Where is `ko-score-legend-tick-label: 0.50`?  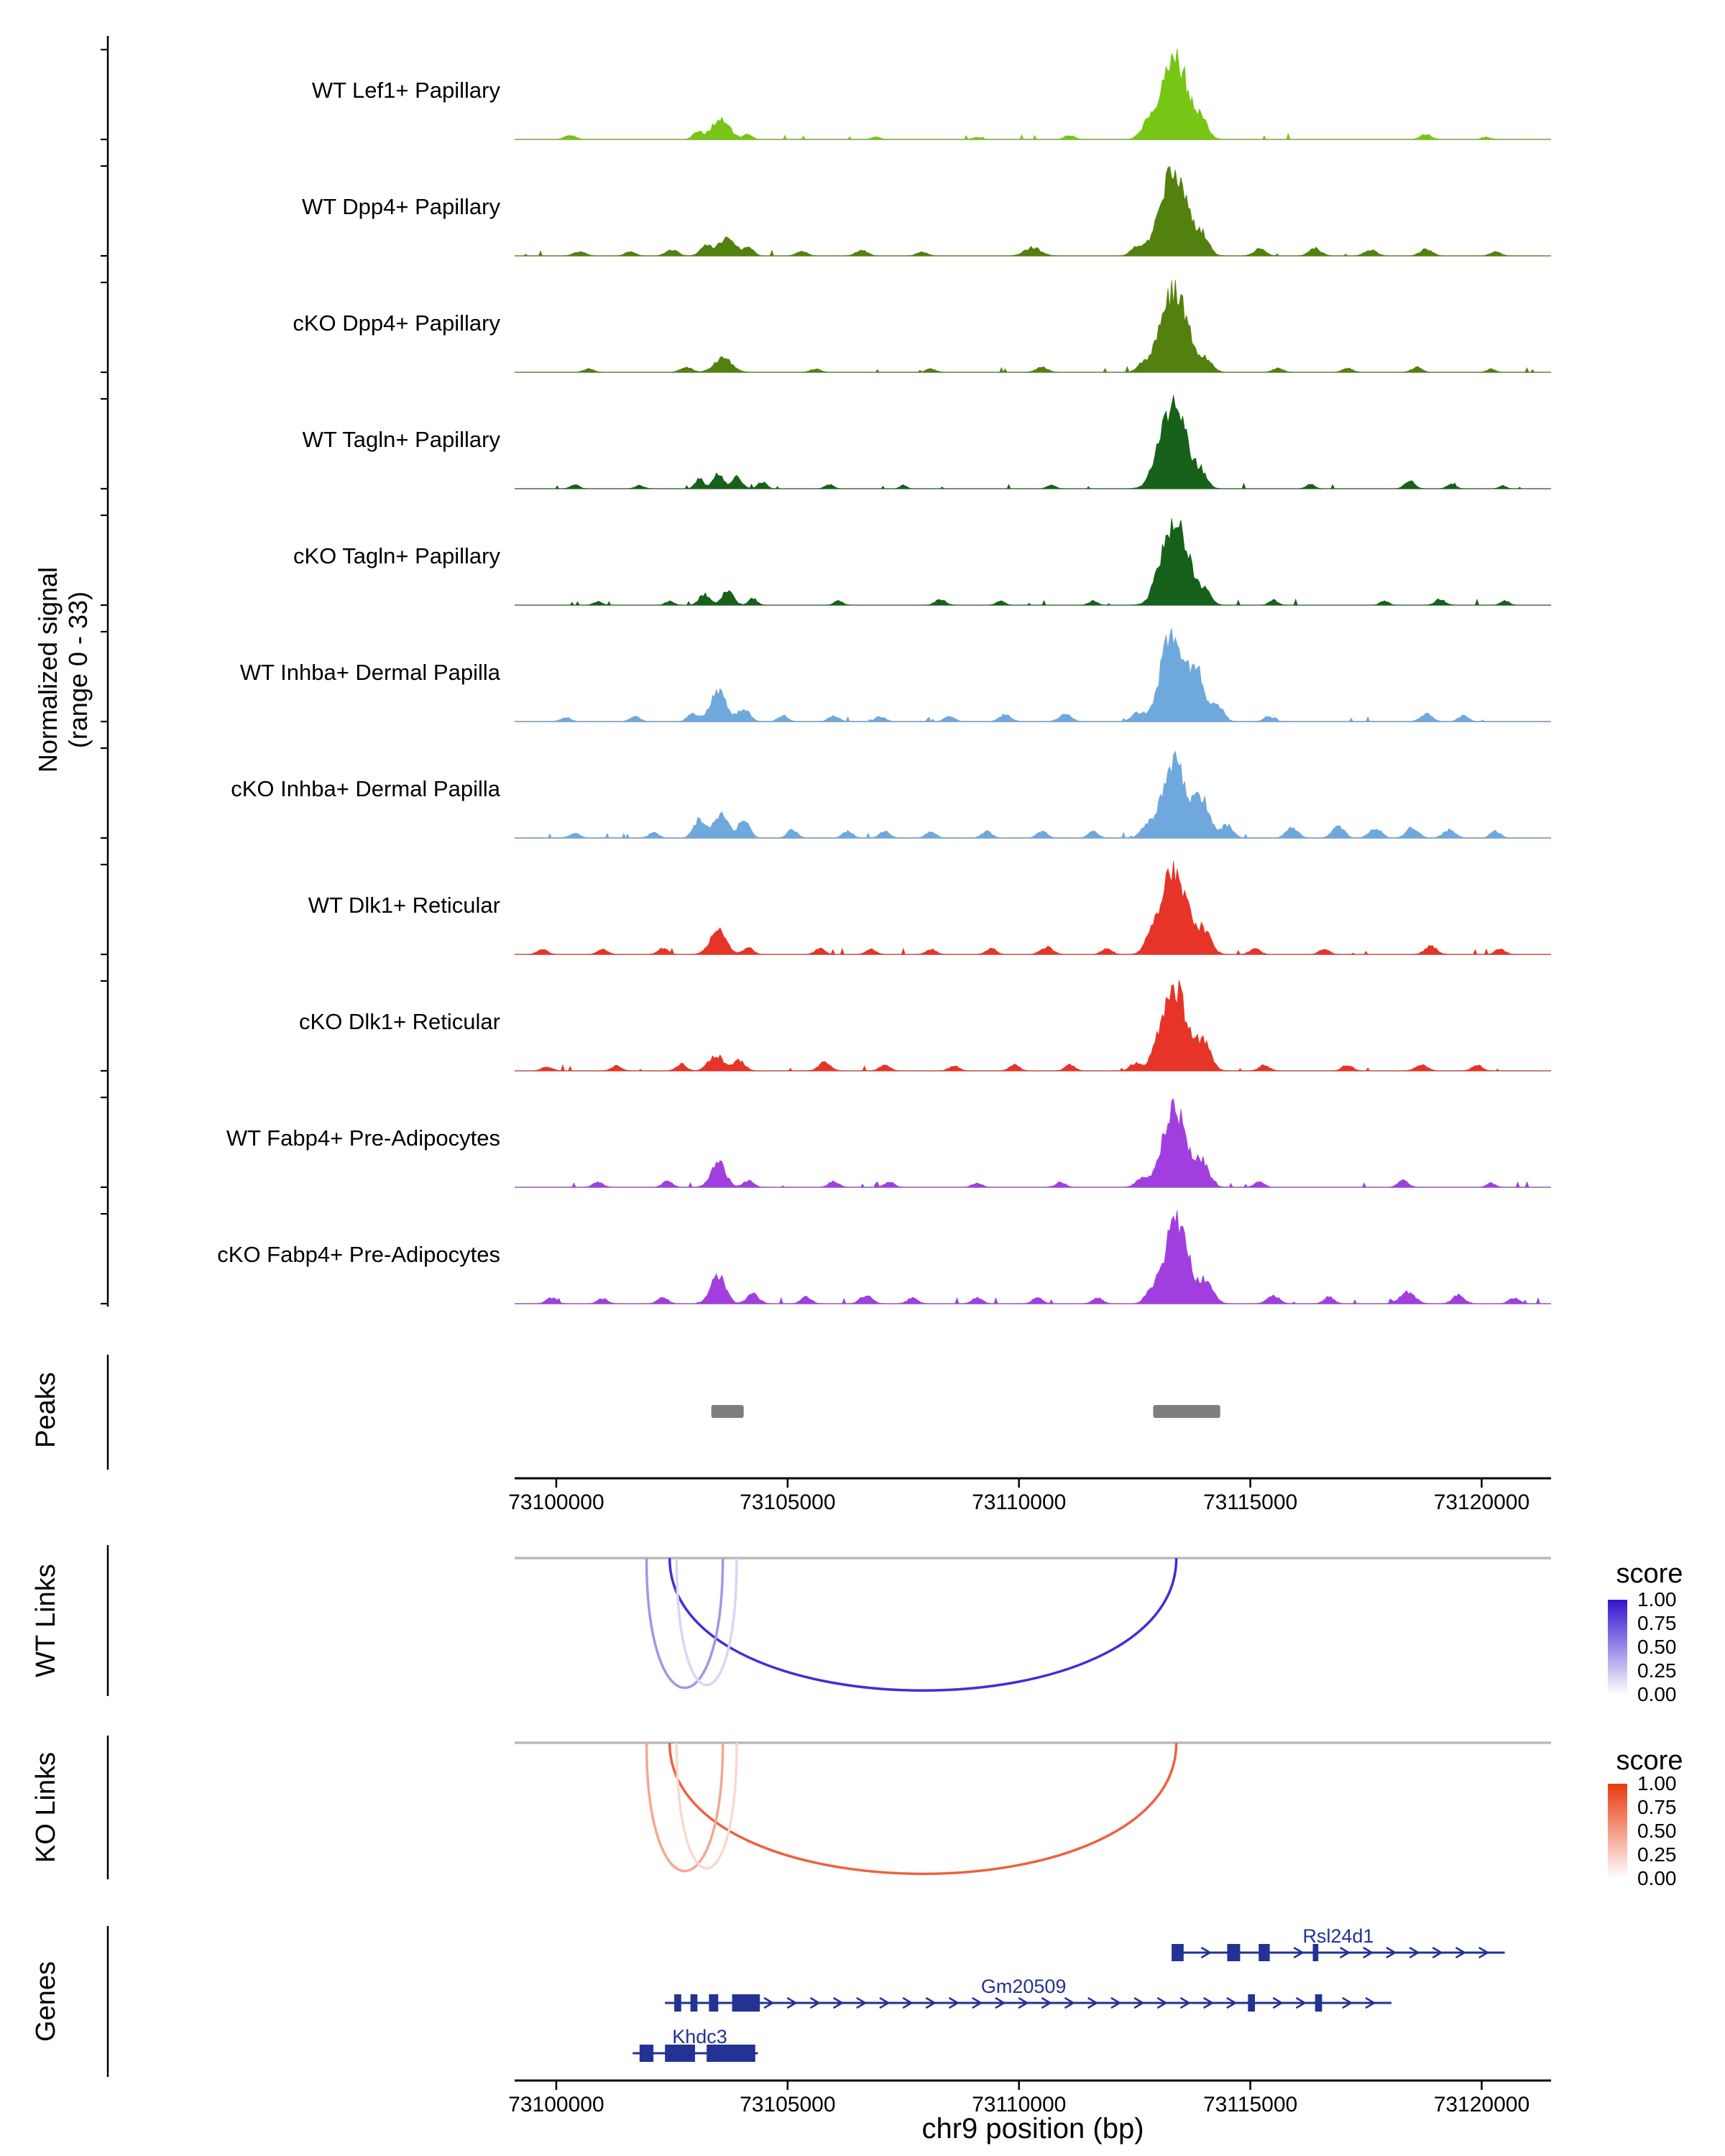 ko-score-legend-tick-label: 0.50 is located at coordinates (1657, 1831).